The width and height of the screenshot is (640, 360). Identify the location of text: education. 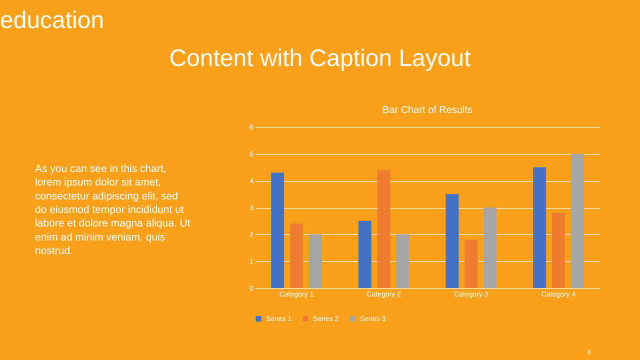
(52, 20).